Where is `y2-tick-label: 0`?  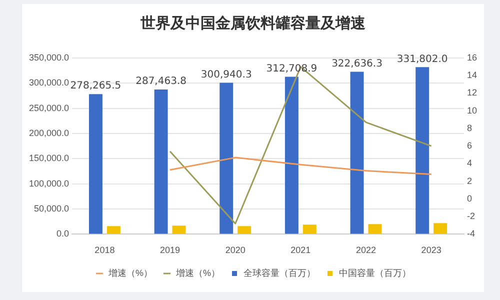
y2-tick-label: 0 is located at coordinates (469, 198).